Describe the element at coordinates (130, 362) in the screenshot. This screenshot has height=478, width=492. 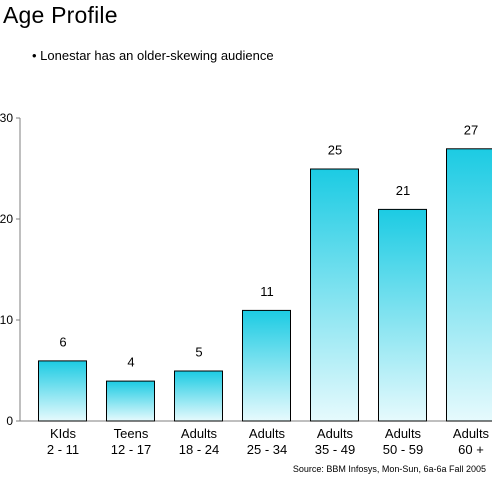
I see `data-label: 4` at that location.